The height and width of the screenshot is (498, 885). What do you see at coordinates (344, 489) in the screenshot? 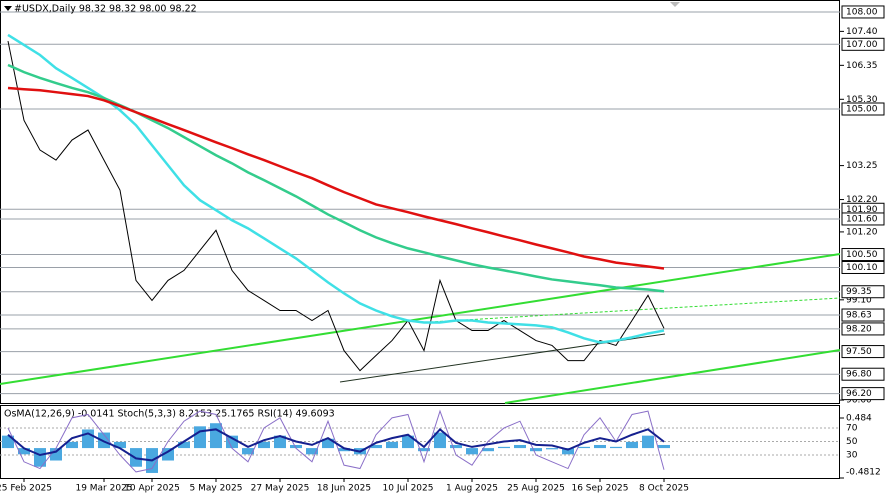
I see `x-tick-label: 18 Jun 2025` at bounding box center [344, 489].